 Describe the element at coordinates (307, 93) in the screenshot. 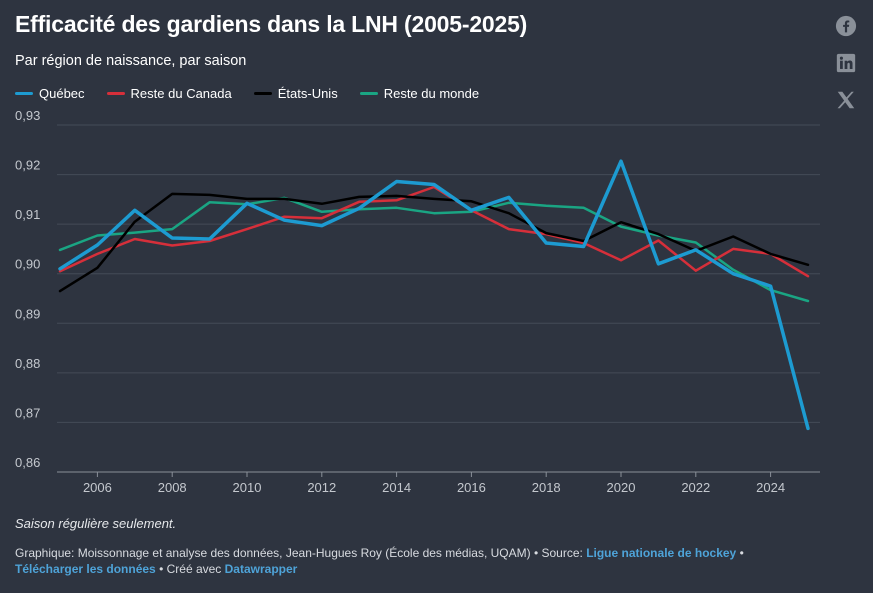

I see `legend-label: États-Unis` at that location.